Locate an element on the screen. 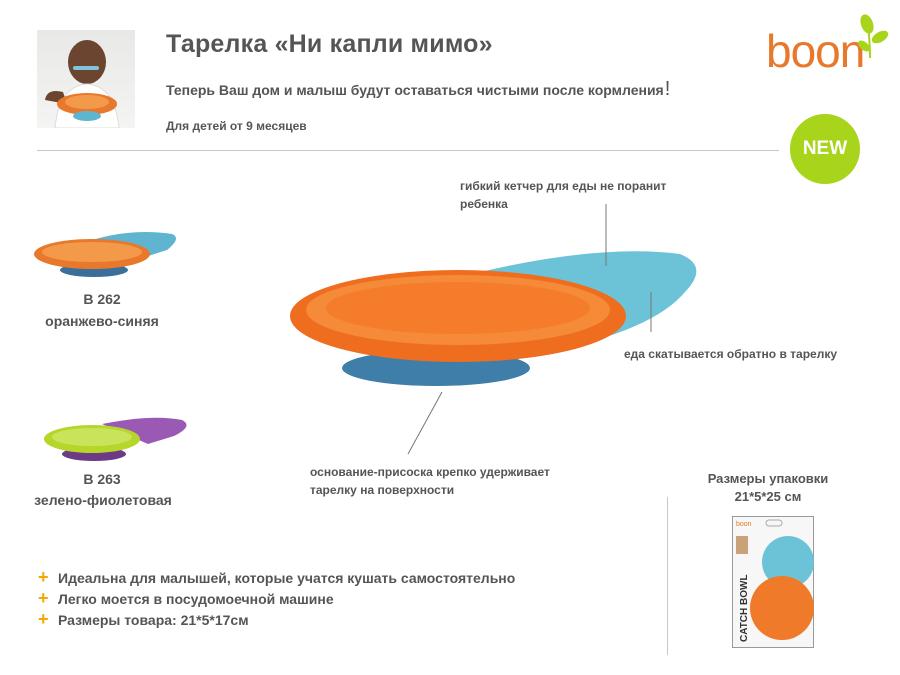 The width and height of the screenshot is (900, 675). svg-text: boon is located at coordinates (744, 524).